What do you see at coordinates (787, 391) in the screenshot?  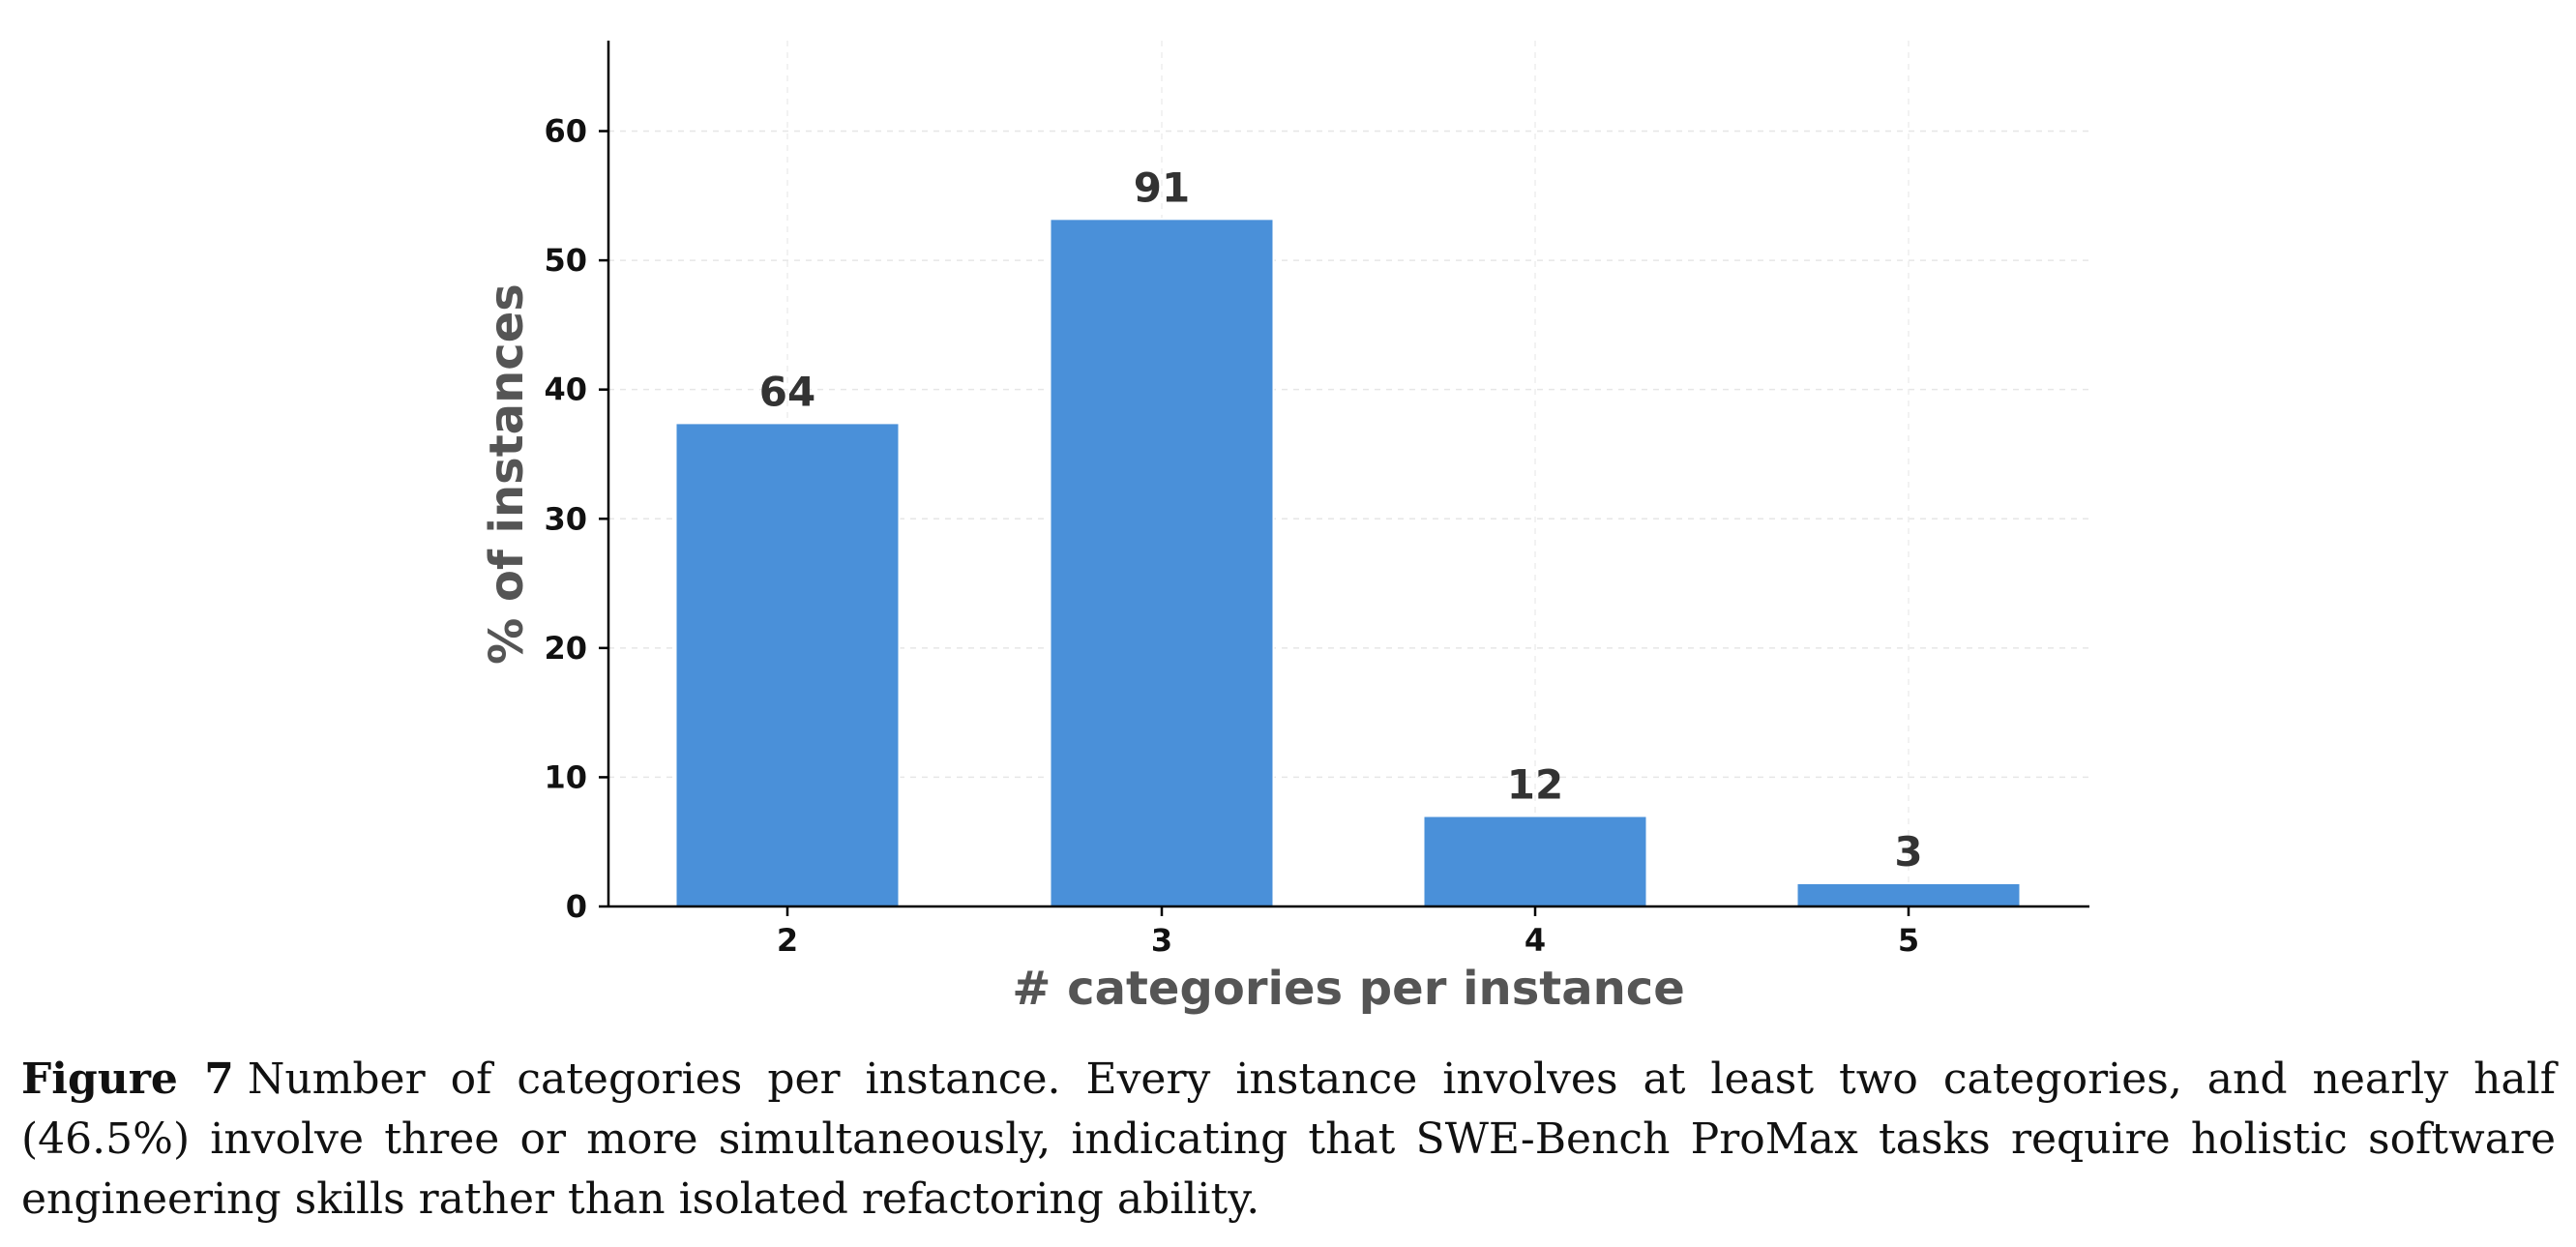 I see `data-label: 64` at bounding box center [787, 391].